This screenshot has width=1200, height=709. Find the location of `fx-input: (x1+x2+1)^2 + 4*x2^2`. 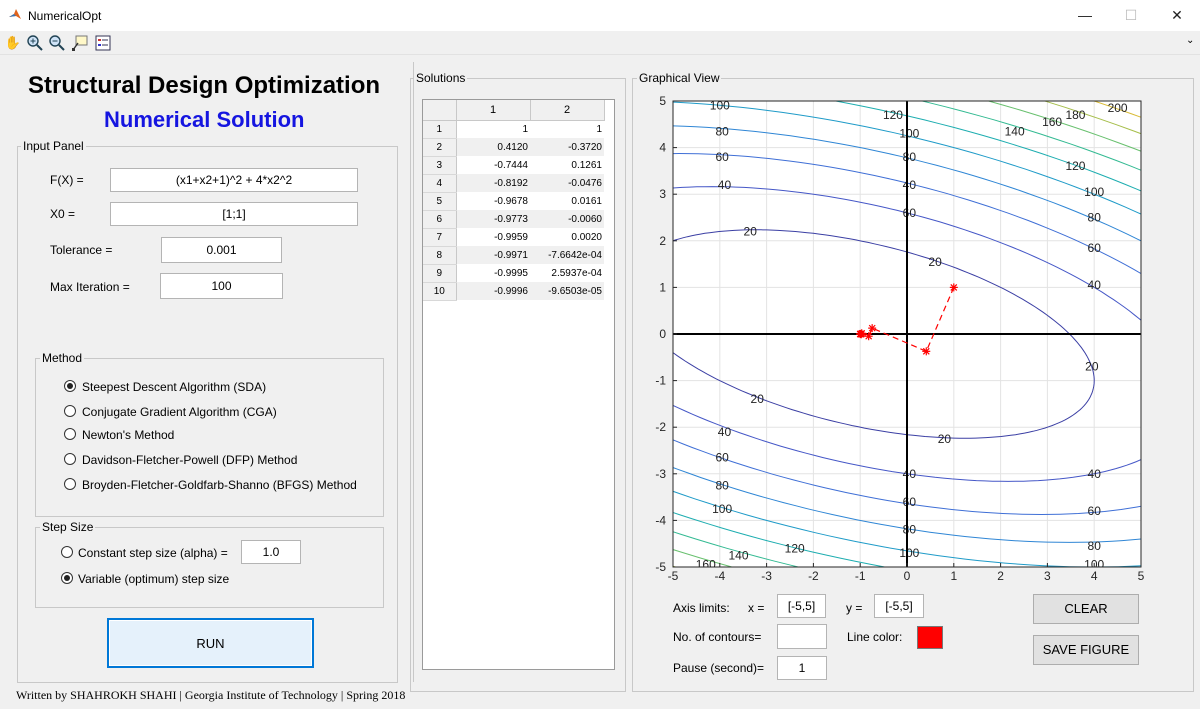

fx-input: (x1+x2+1)^2 + 4*x2^2 is located at coordinates (234, 180).